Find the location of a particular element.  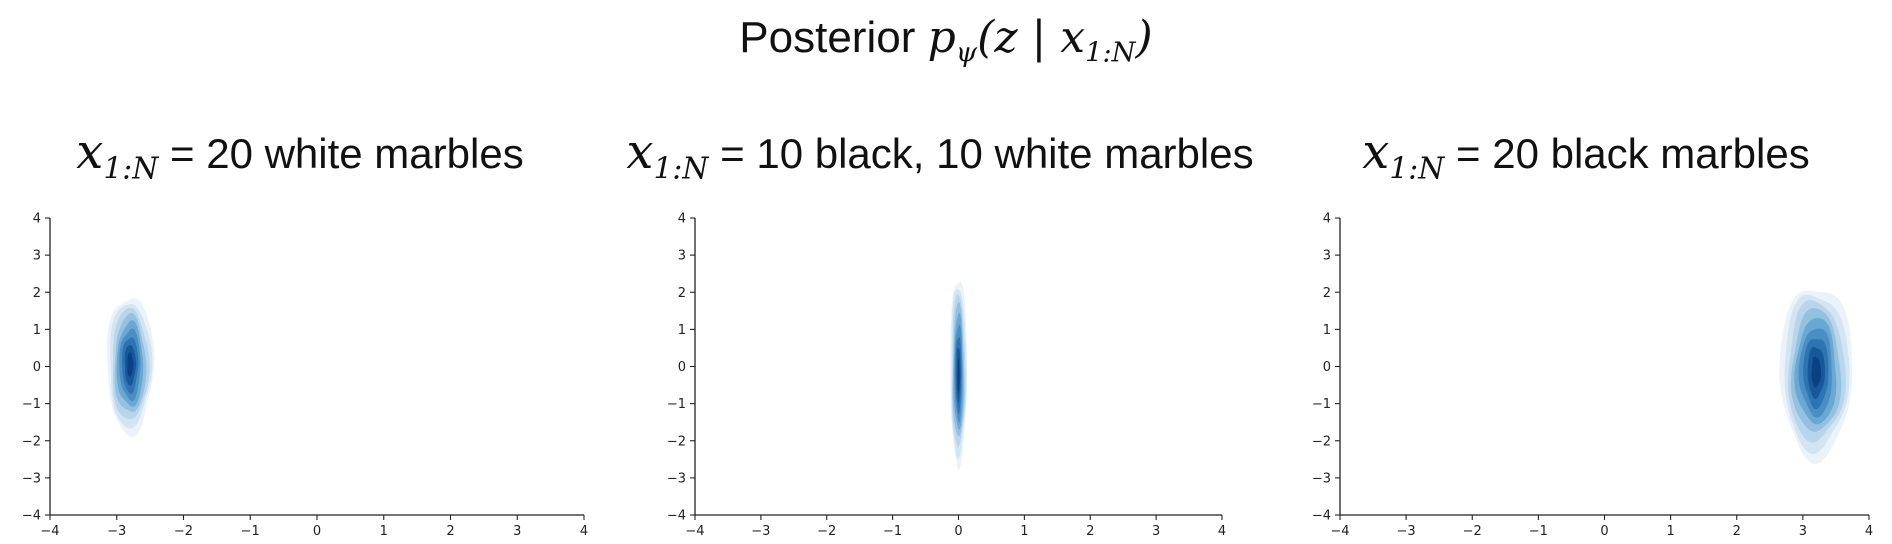

title-math-sub: 1:N is located at coordinates (1110, 53).